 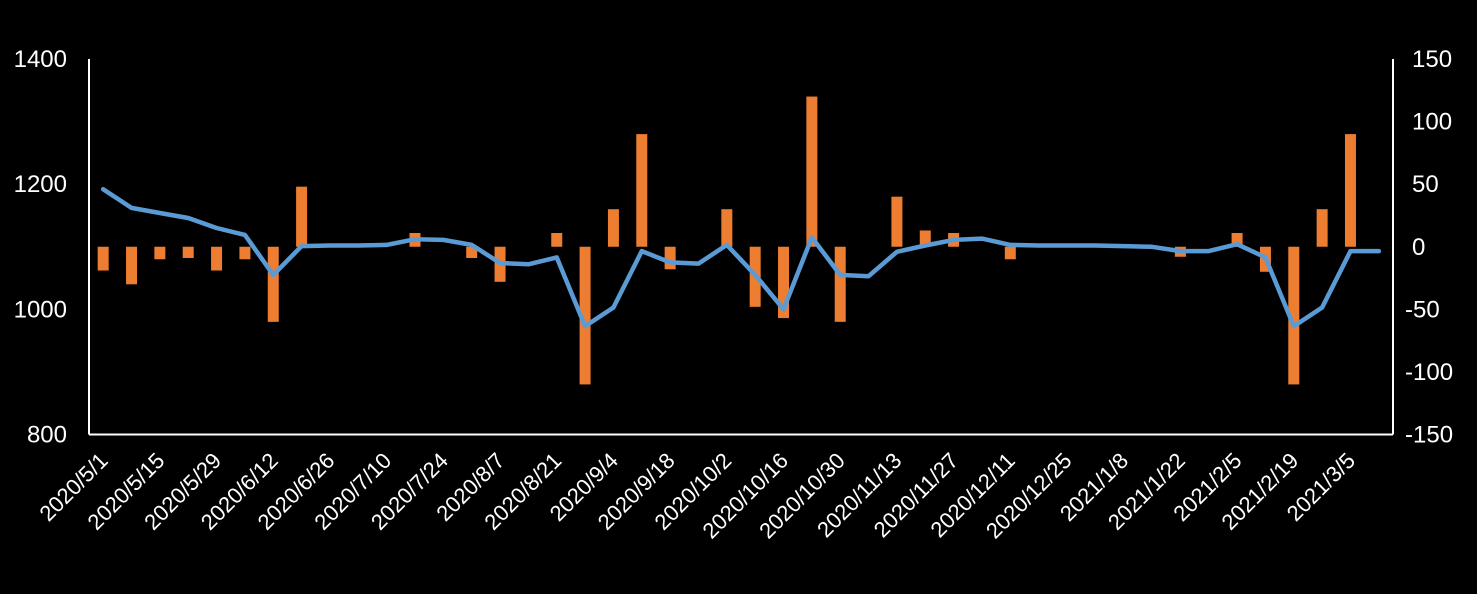 What do you see at coordinates (40, 59) in the screenshot?
I see `left-axis-tick-label: 1400` at bounding box center [40, 59].